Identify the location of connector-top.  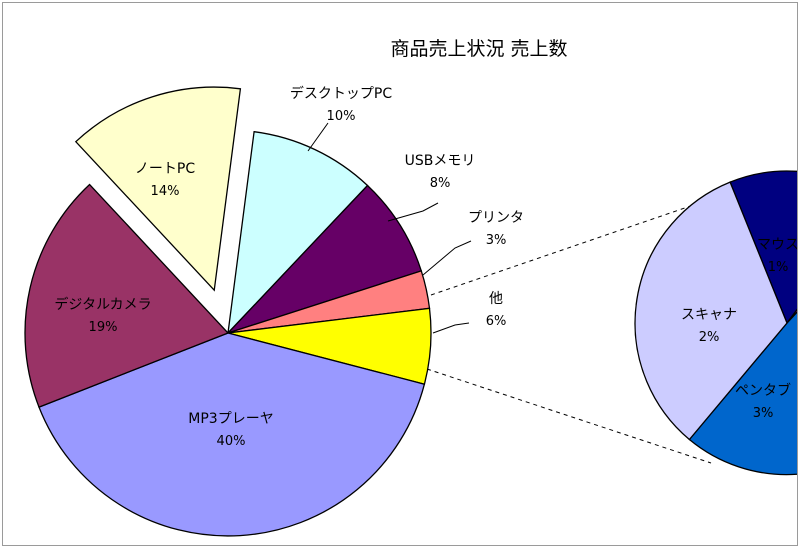
(571, 247).